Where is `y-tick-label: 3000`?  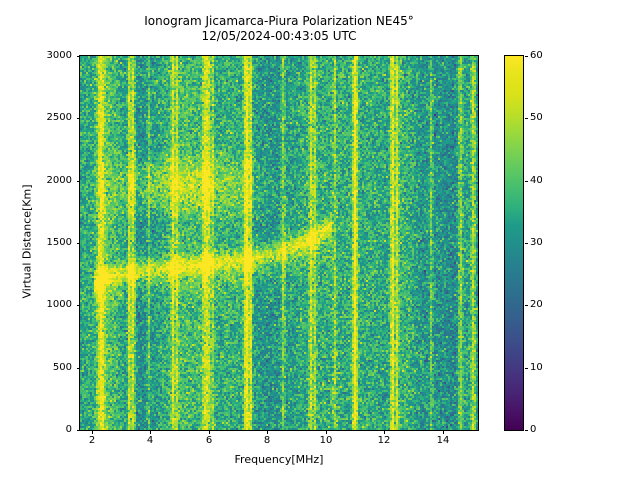 y-tick-label: 3000 is located at coordinates (59, 55).